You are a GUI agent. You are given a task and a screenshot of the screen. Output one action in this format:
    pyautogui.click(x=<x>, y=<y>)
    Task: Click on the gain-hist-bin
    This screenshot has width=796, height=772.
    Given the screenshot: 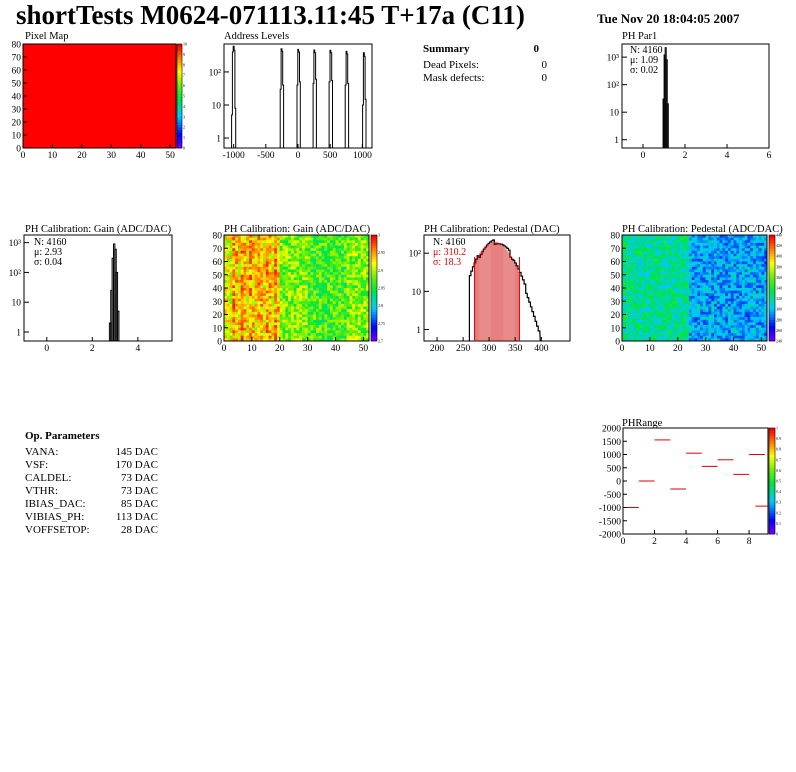 What is the action you would take?
    pyautogui.click(x=118, y=326)
    